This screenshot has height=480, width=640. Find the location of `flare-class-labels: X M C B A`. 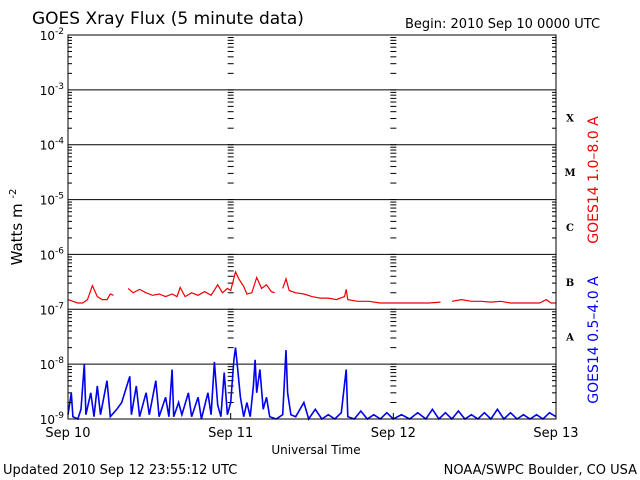

flare-class-labels: X M C B A is located at coordinates (569, 228).